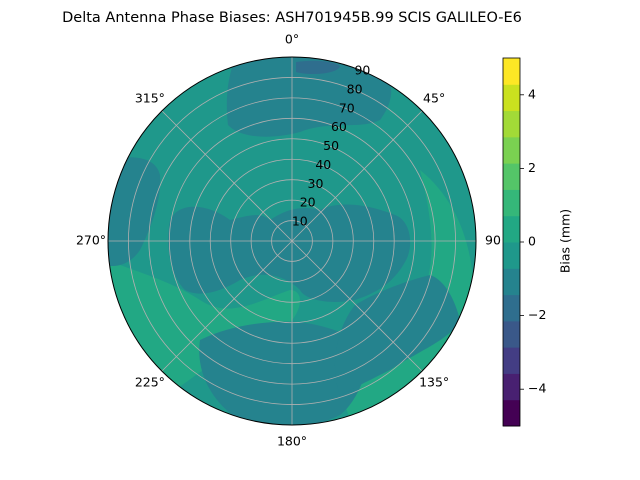  Describe the element at coordinates (150, 97) in the screenshot. I see `angular-tick-label: 315°` at that location.